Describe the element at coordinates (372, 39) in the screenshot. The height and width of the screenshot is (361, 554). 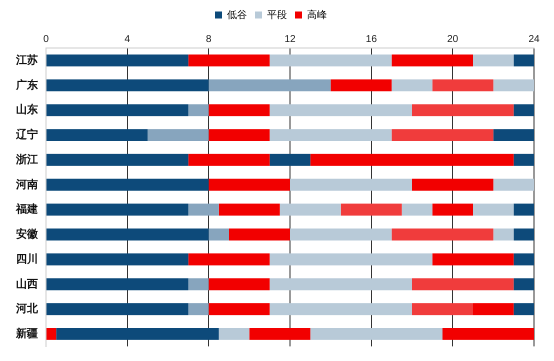
I see `x-tick-label: 16` at that location.